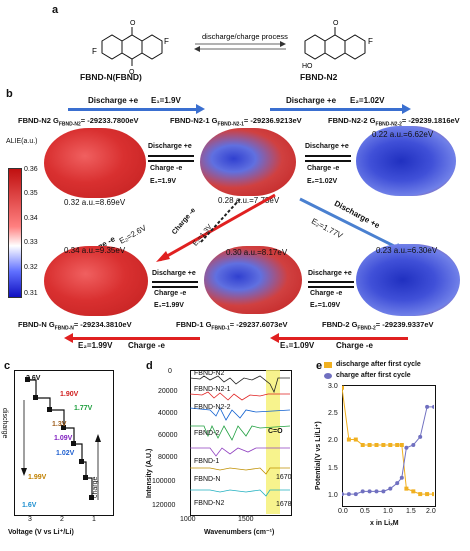 The image size is (470, 551). What do you see at coordinates (33, 378) in the screenshot?
I see `level-26: 2.6V` at bounding box center [33, 378].